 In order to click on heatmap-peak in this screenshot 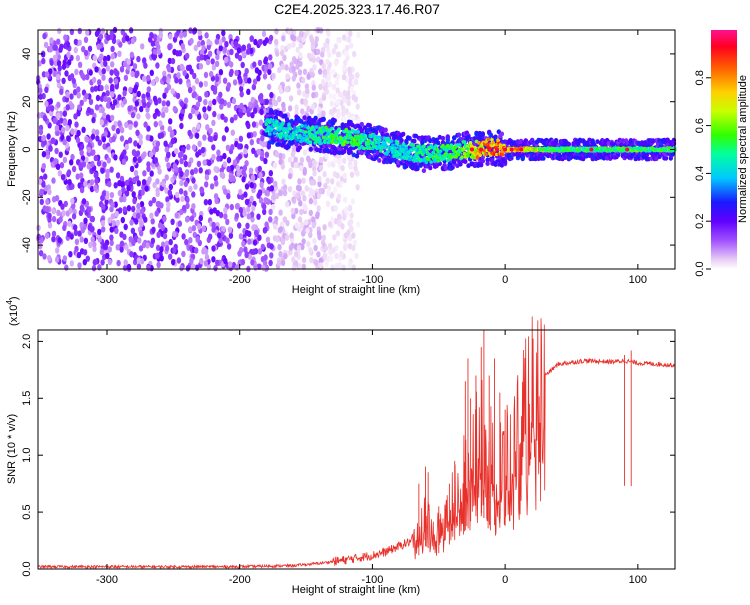, I will do `click(489, 150)`.